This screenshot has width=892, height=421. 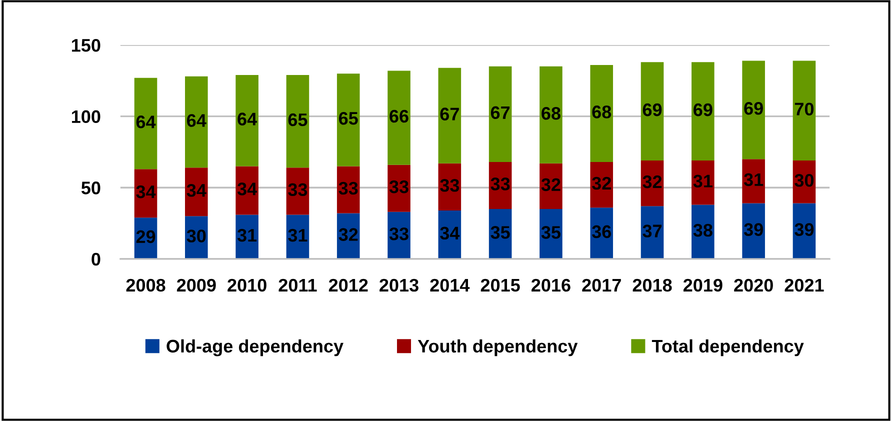 I want to click on y-tick-label: 0, so click(x=96, y=259).